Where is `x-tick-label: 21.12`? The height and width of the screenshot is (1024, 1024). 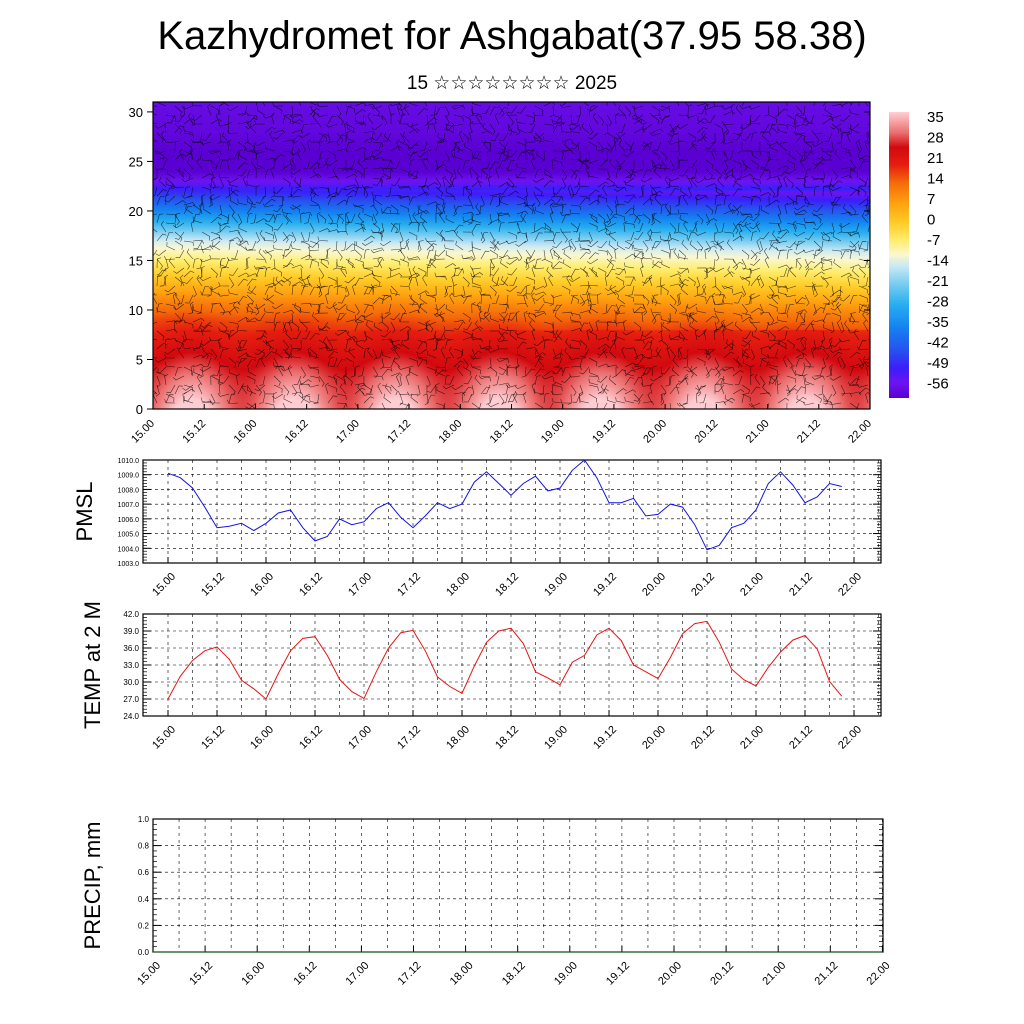 x-tick-label: 21.12 is located at coordinates (801, 738).